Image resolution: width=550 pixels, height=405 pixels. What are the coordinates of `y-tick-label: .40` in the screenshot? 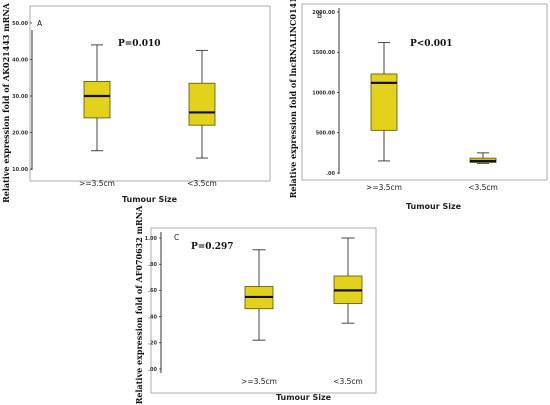 It's located at (152, 317).